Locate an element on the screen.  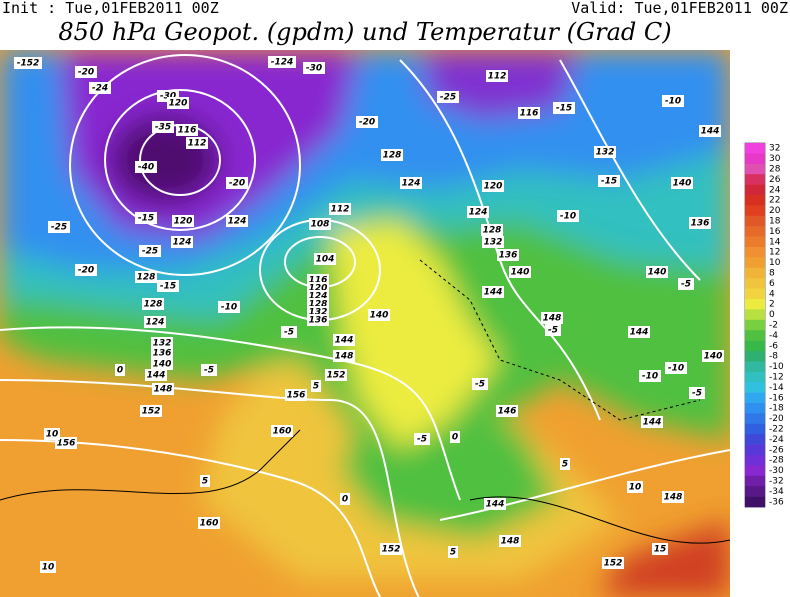
contour-label: 10 is located at coordinates (48, 568).